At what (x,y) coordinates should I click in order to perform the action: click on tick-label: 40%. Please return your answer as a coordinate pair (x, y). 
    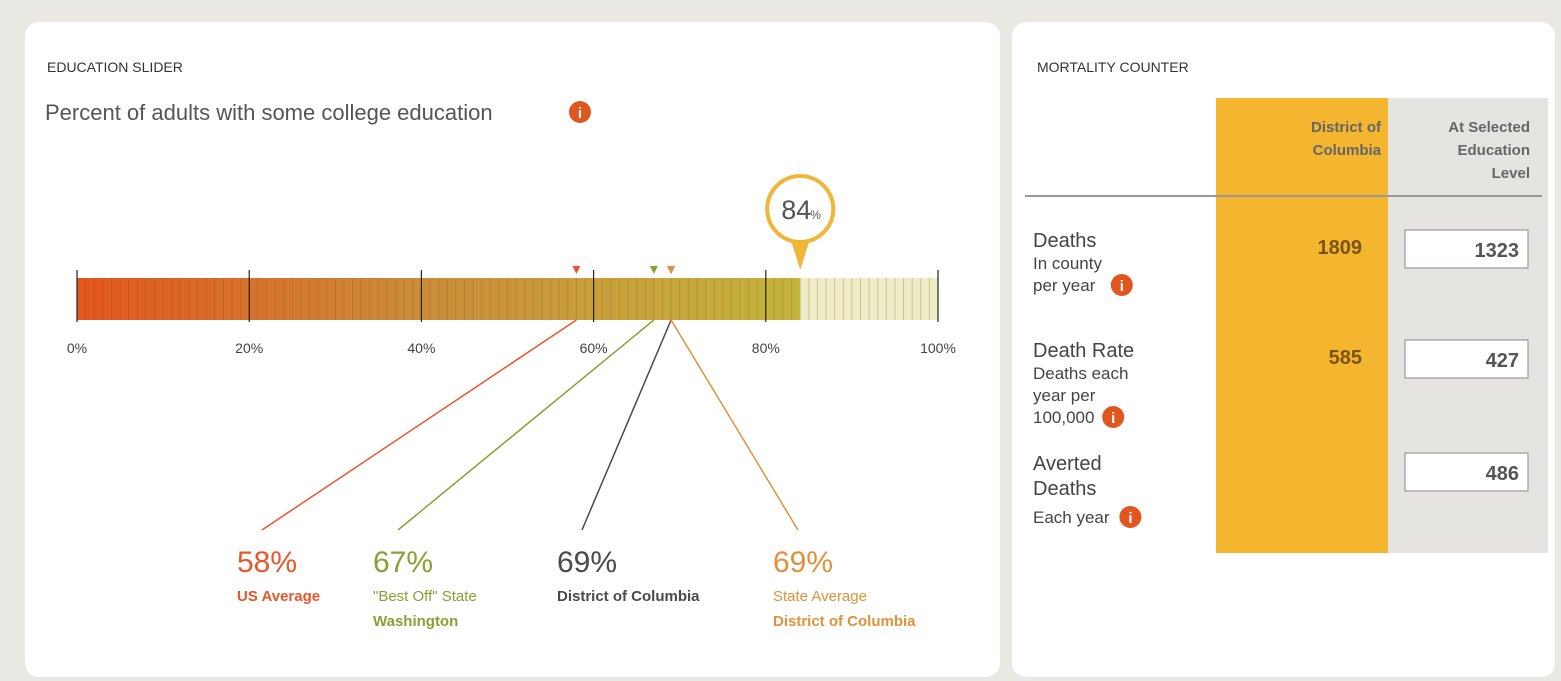
    Looking at the image, I should click on (421, 348).